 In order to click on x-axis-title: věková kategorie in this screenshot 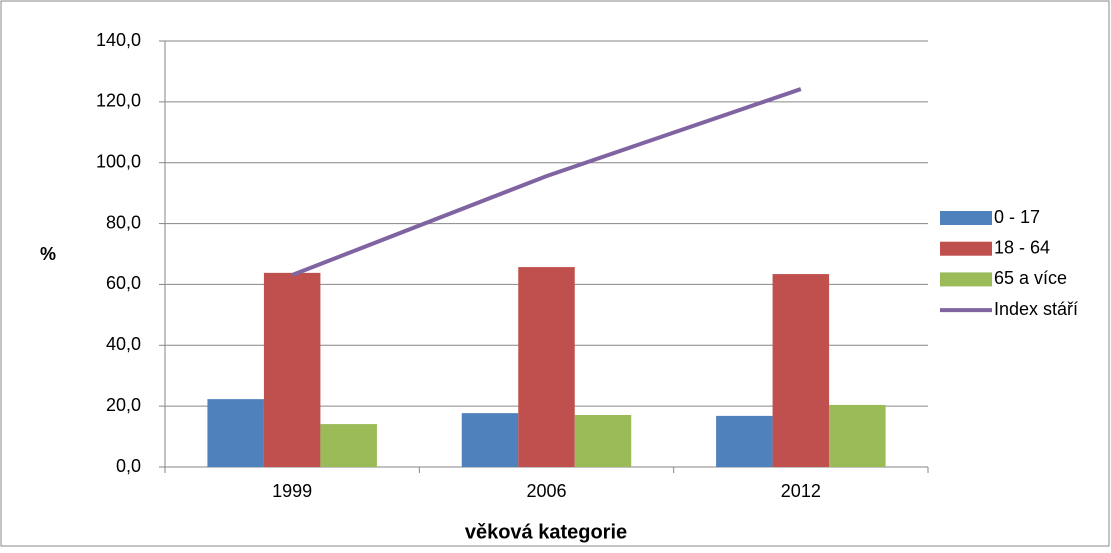, I will do `click(546, 532)`.